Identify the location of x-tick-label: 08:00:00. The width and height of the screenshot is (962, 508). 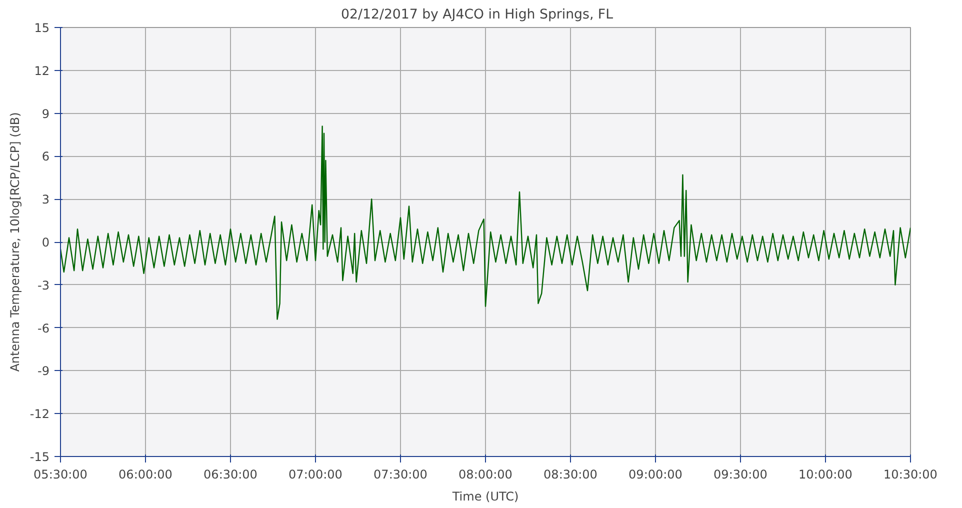
(485, 475).